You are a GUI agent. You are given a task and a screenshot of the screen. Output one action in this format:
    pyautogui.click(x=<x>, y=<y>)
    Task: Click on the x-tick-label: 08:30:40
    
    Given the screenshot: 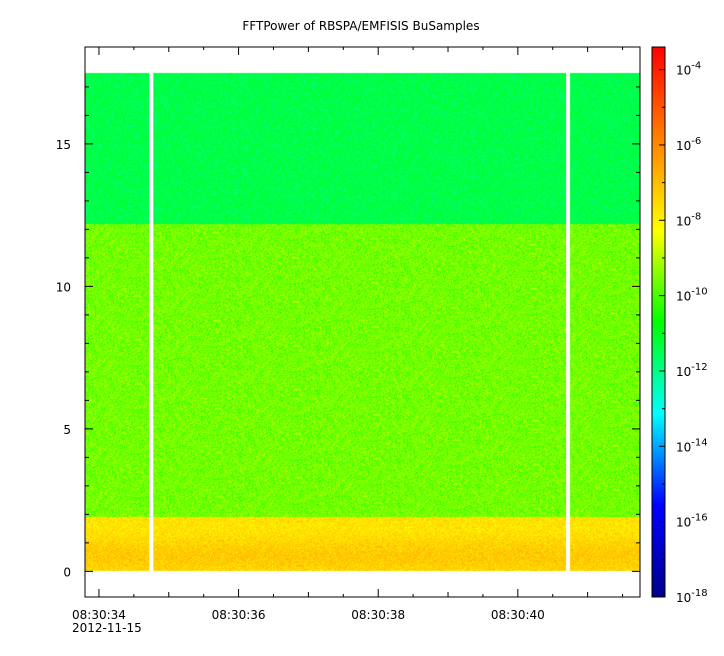 What is the action you would take?
    pyautogui.click(x=518, y=615)
    